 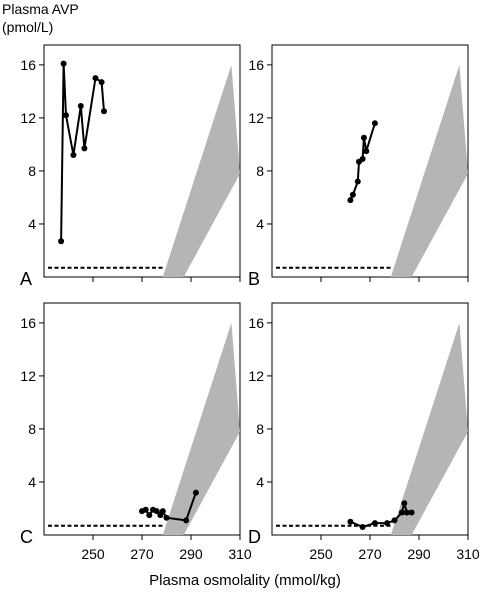 What do you see at coordinates (26, 537) in the screenshot?
I see `panel-c-label: C` at bounding box center [26, 537].